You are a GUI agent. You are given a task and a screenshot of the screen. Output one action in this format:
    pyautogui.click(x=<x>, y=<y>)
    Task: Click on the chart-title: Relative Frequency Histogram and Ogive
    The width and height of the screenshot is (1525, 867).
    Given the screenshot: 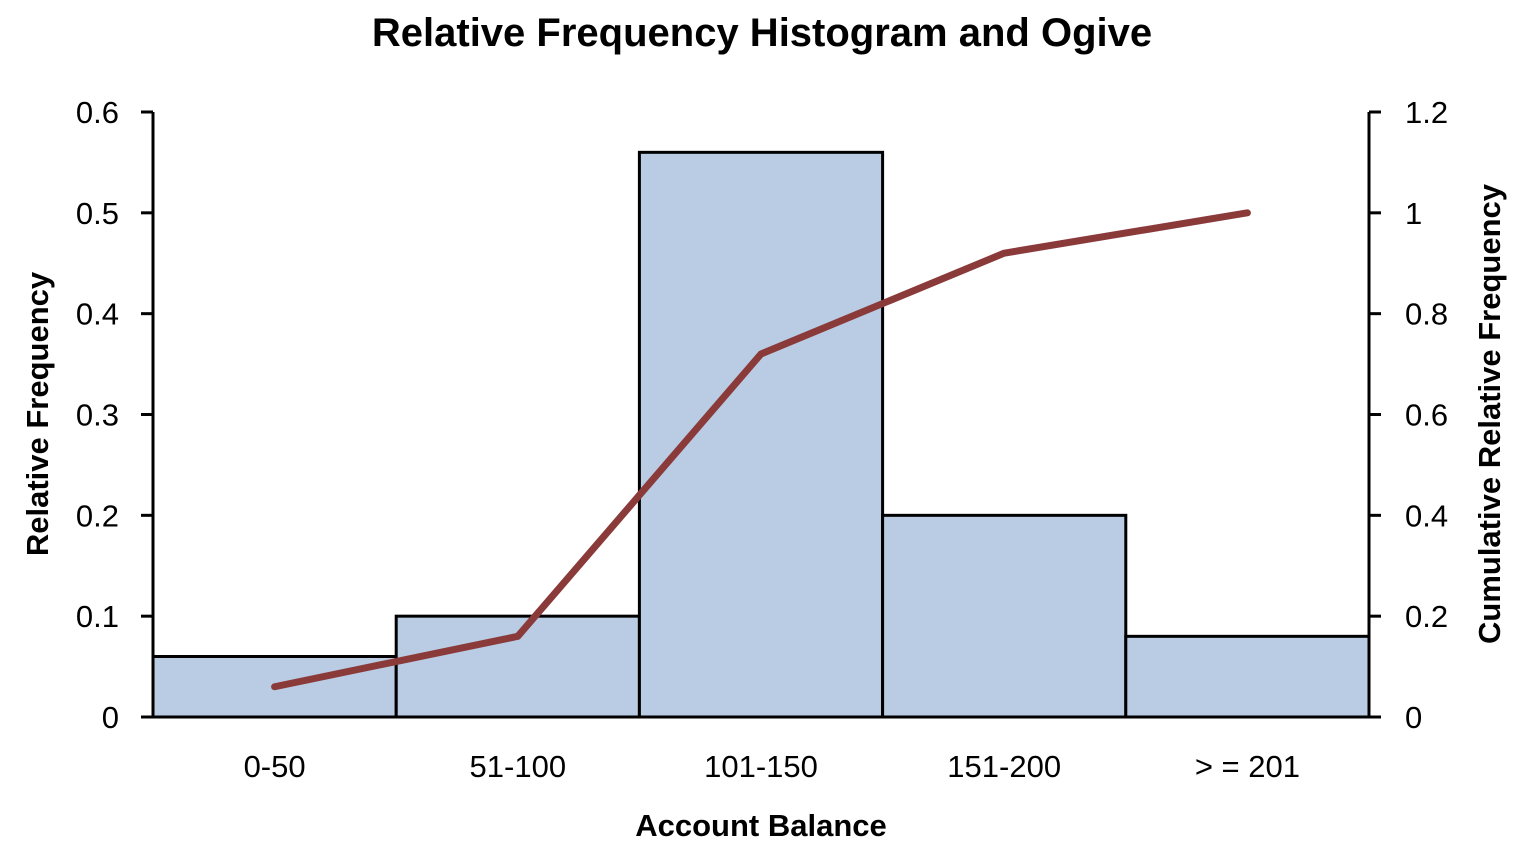 What is the action you would take?
    pyautogui.click(x=762, y=33)
    